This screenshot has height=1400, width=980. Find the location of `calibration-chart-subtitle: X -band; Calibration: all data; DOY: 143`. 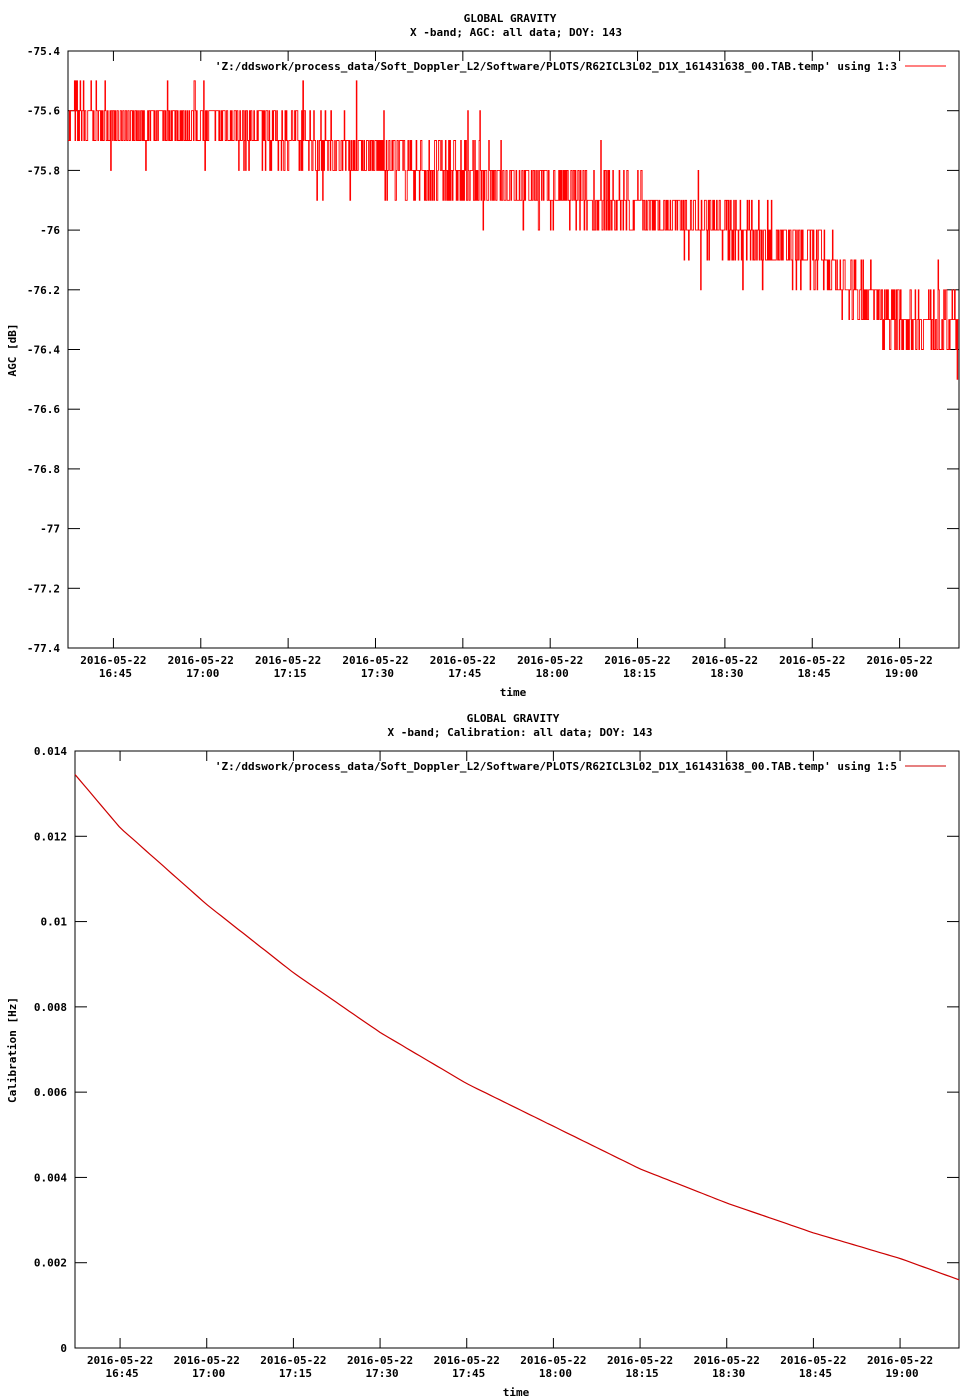

calibration-chart-subtitle: X -band; Calibration: all data; DOY: 143 is located at coordinates (520, 732).